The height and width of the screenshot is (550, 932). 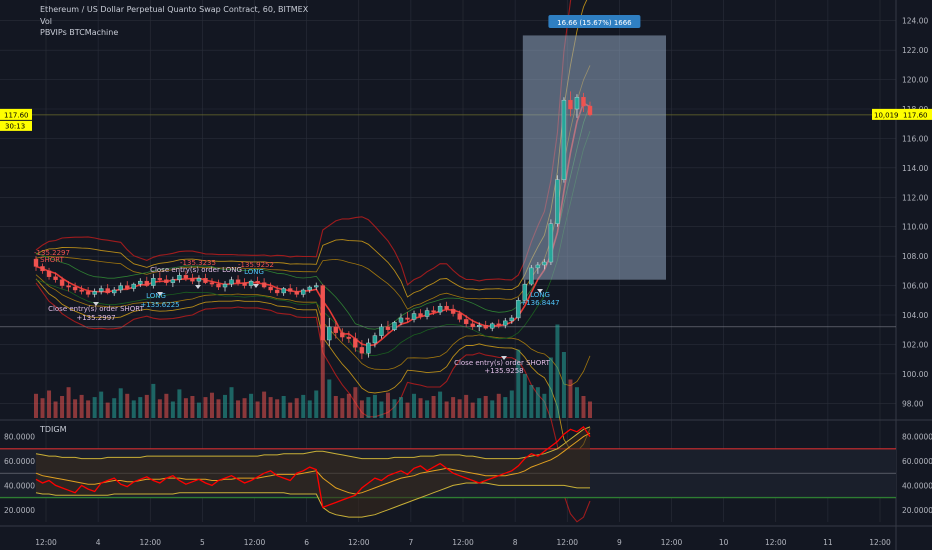 What do you see at coordinates (19, 510) in the screenshot?
I see `osc-left-label: 20.0000` at bounding box center [19, 510].